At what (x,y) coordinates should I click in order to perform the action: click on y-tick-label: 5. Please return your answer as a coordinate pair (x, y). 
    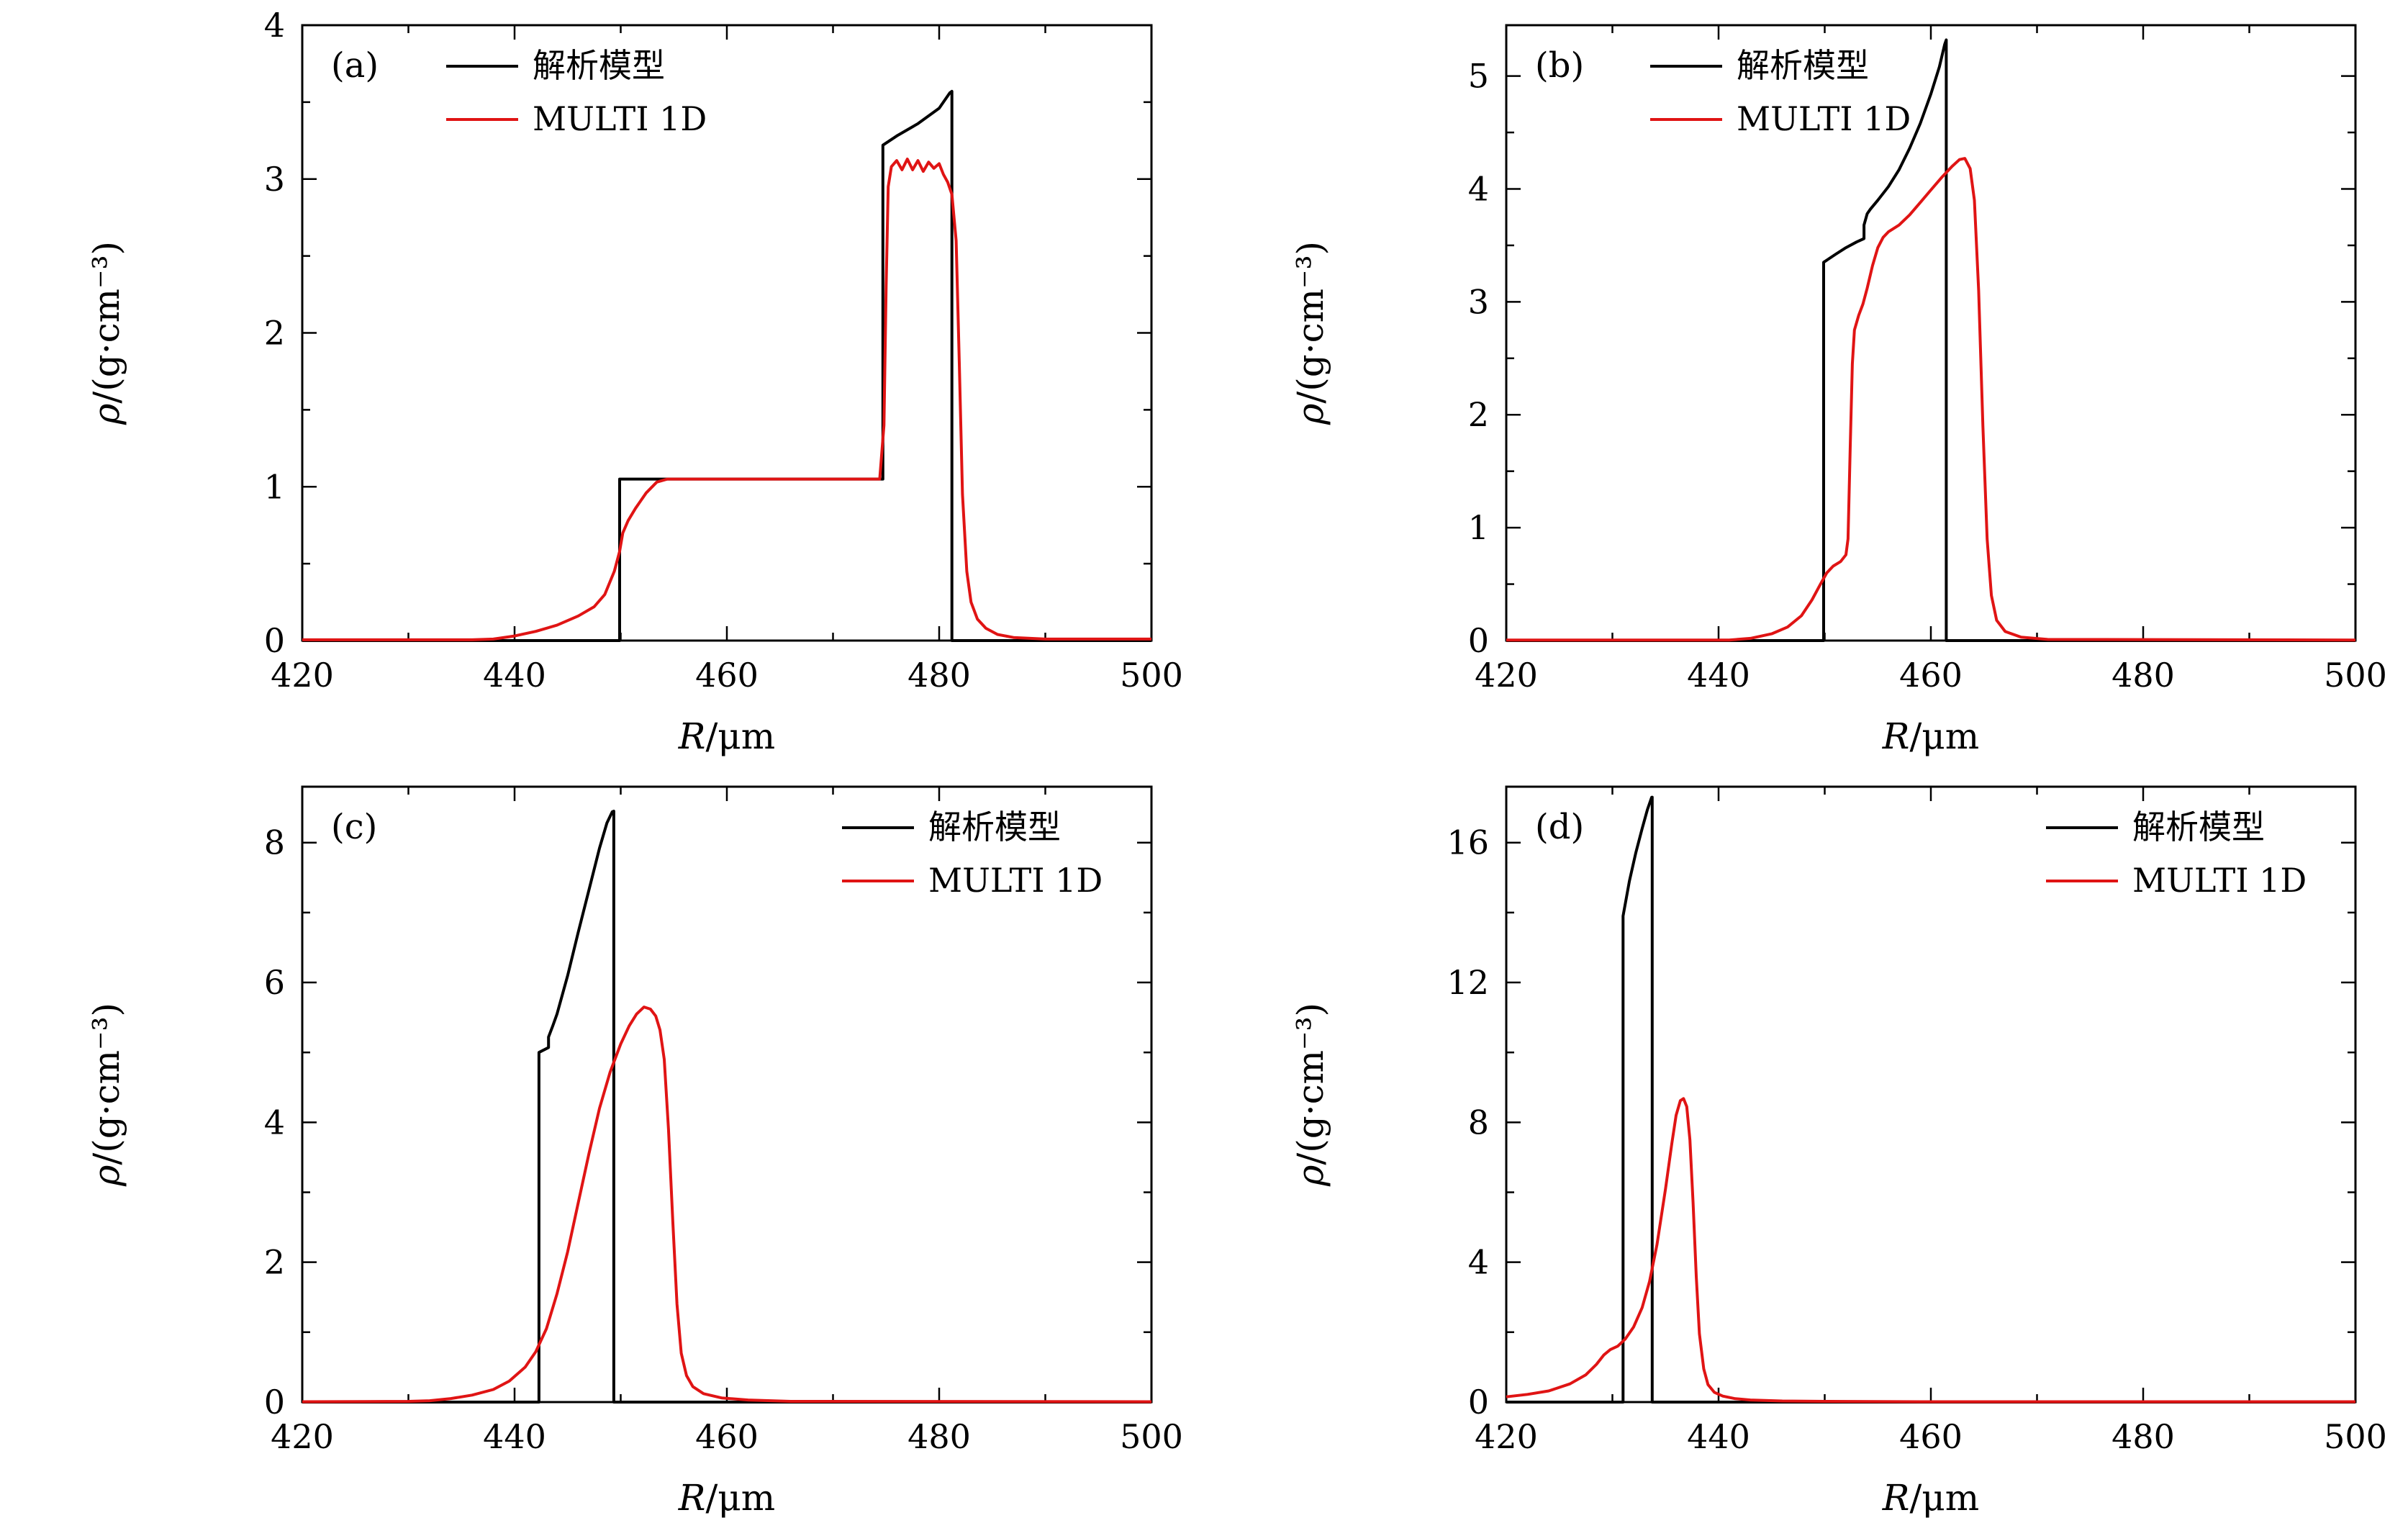
    Looking at the image, I should click on (1478, 77).